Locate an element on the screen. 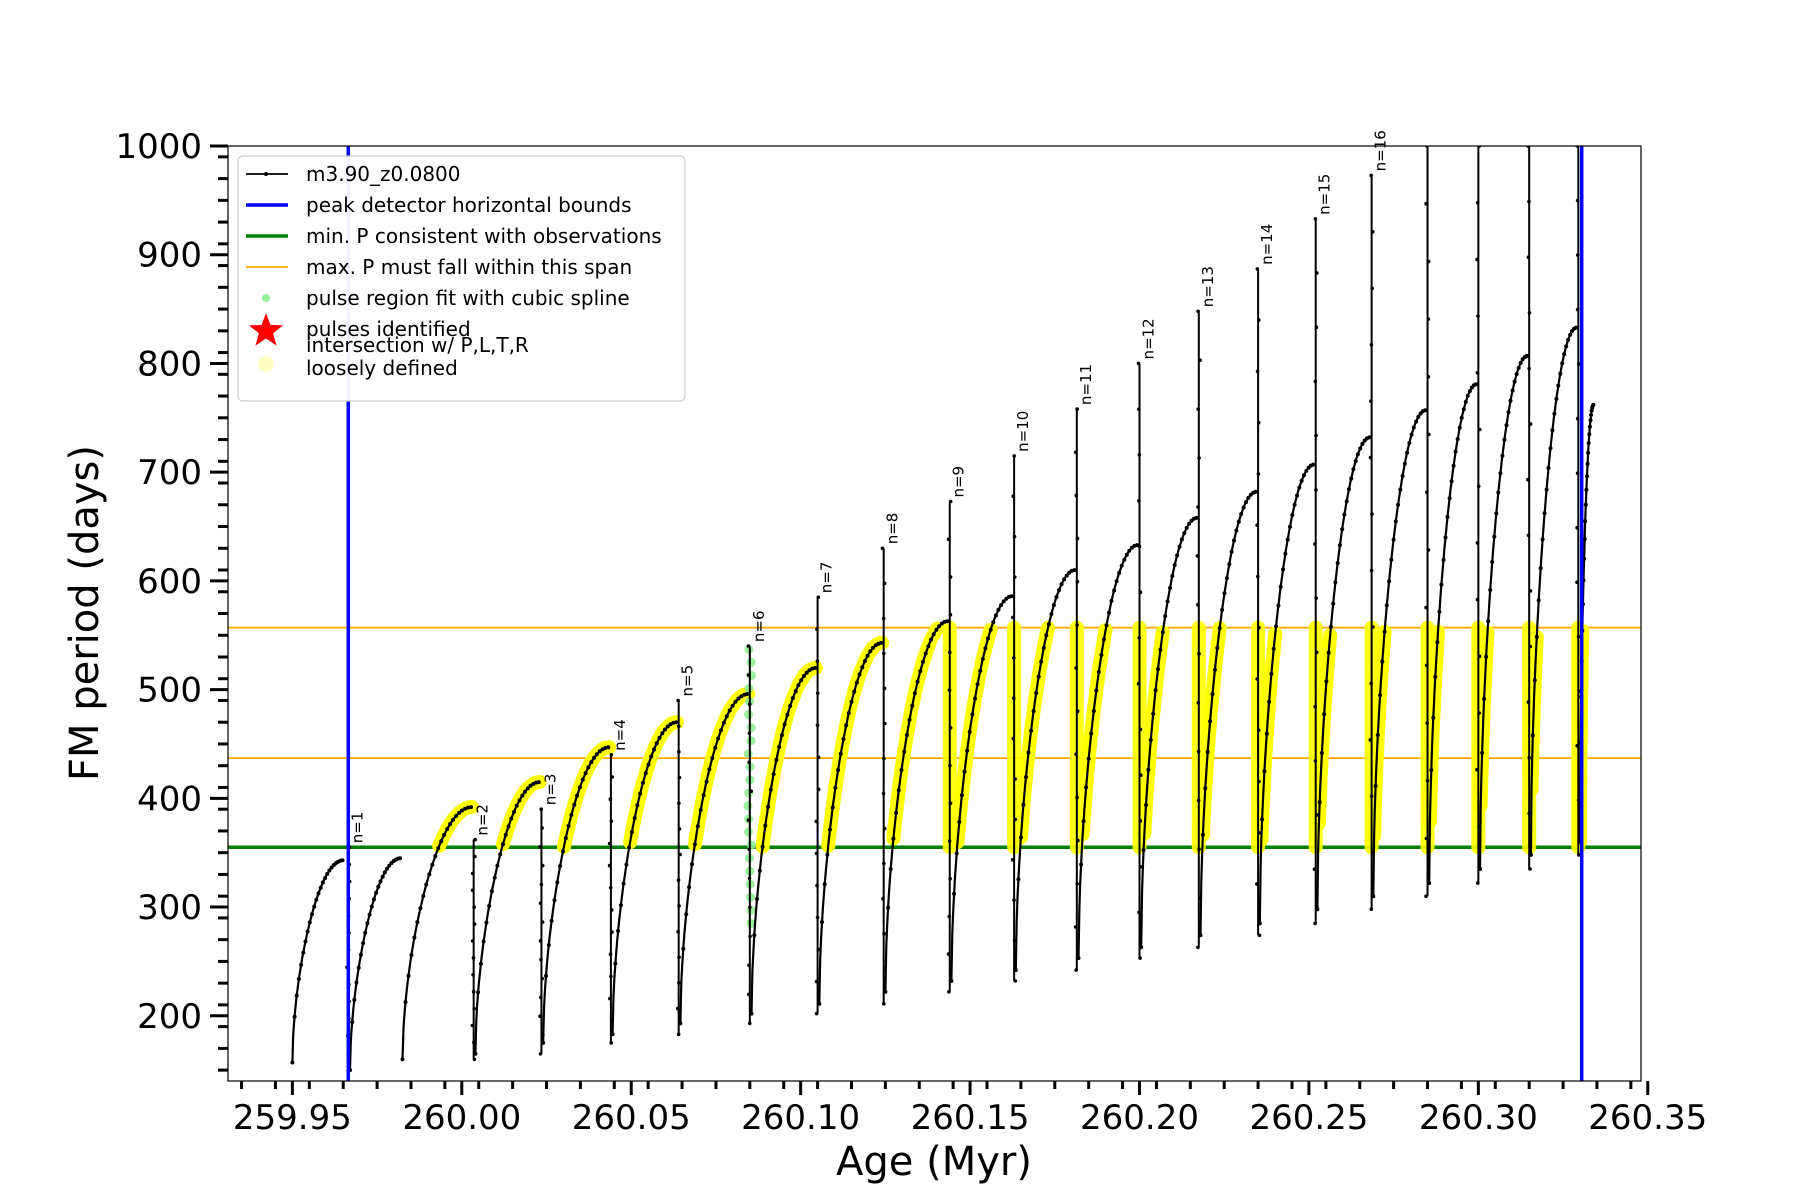 This screenshot has width=1800, height=1200. x-tick-label: 259.95 is located at coordinates (292, 1118).